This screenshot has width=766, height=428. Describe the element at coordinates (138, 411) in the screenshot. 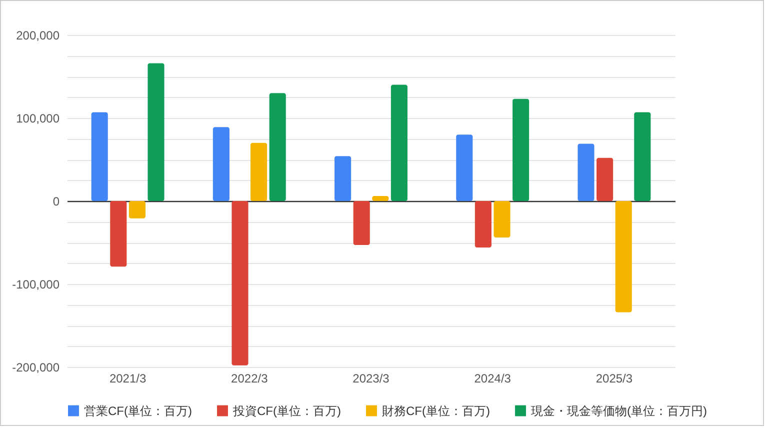

I see `legend-label: 営業CF(単位：百万)` at that location.